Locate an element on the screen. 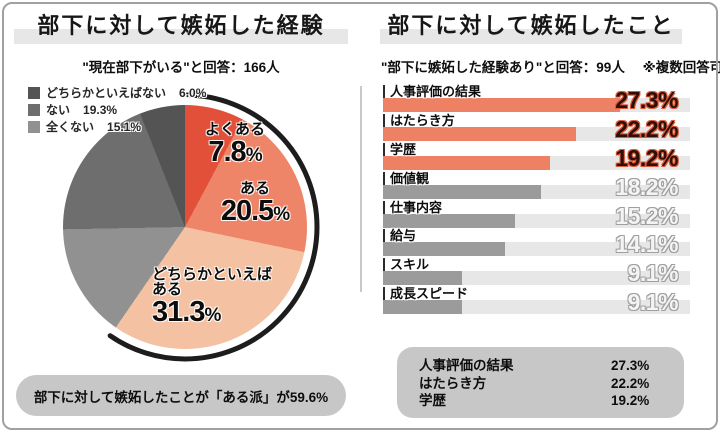 This screenshot has width=720, height=432. bar-label: 仕事内容 is located at coordinates (412, 207).